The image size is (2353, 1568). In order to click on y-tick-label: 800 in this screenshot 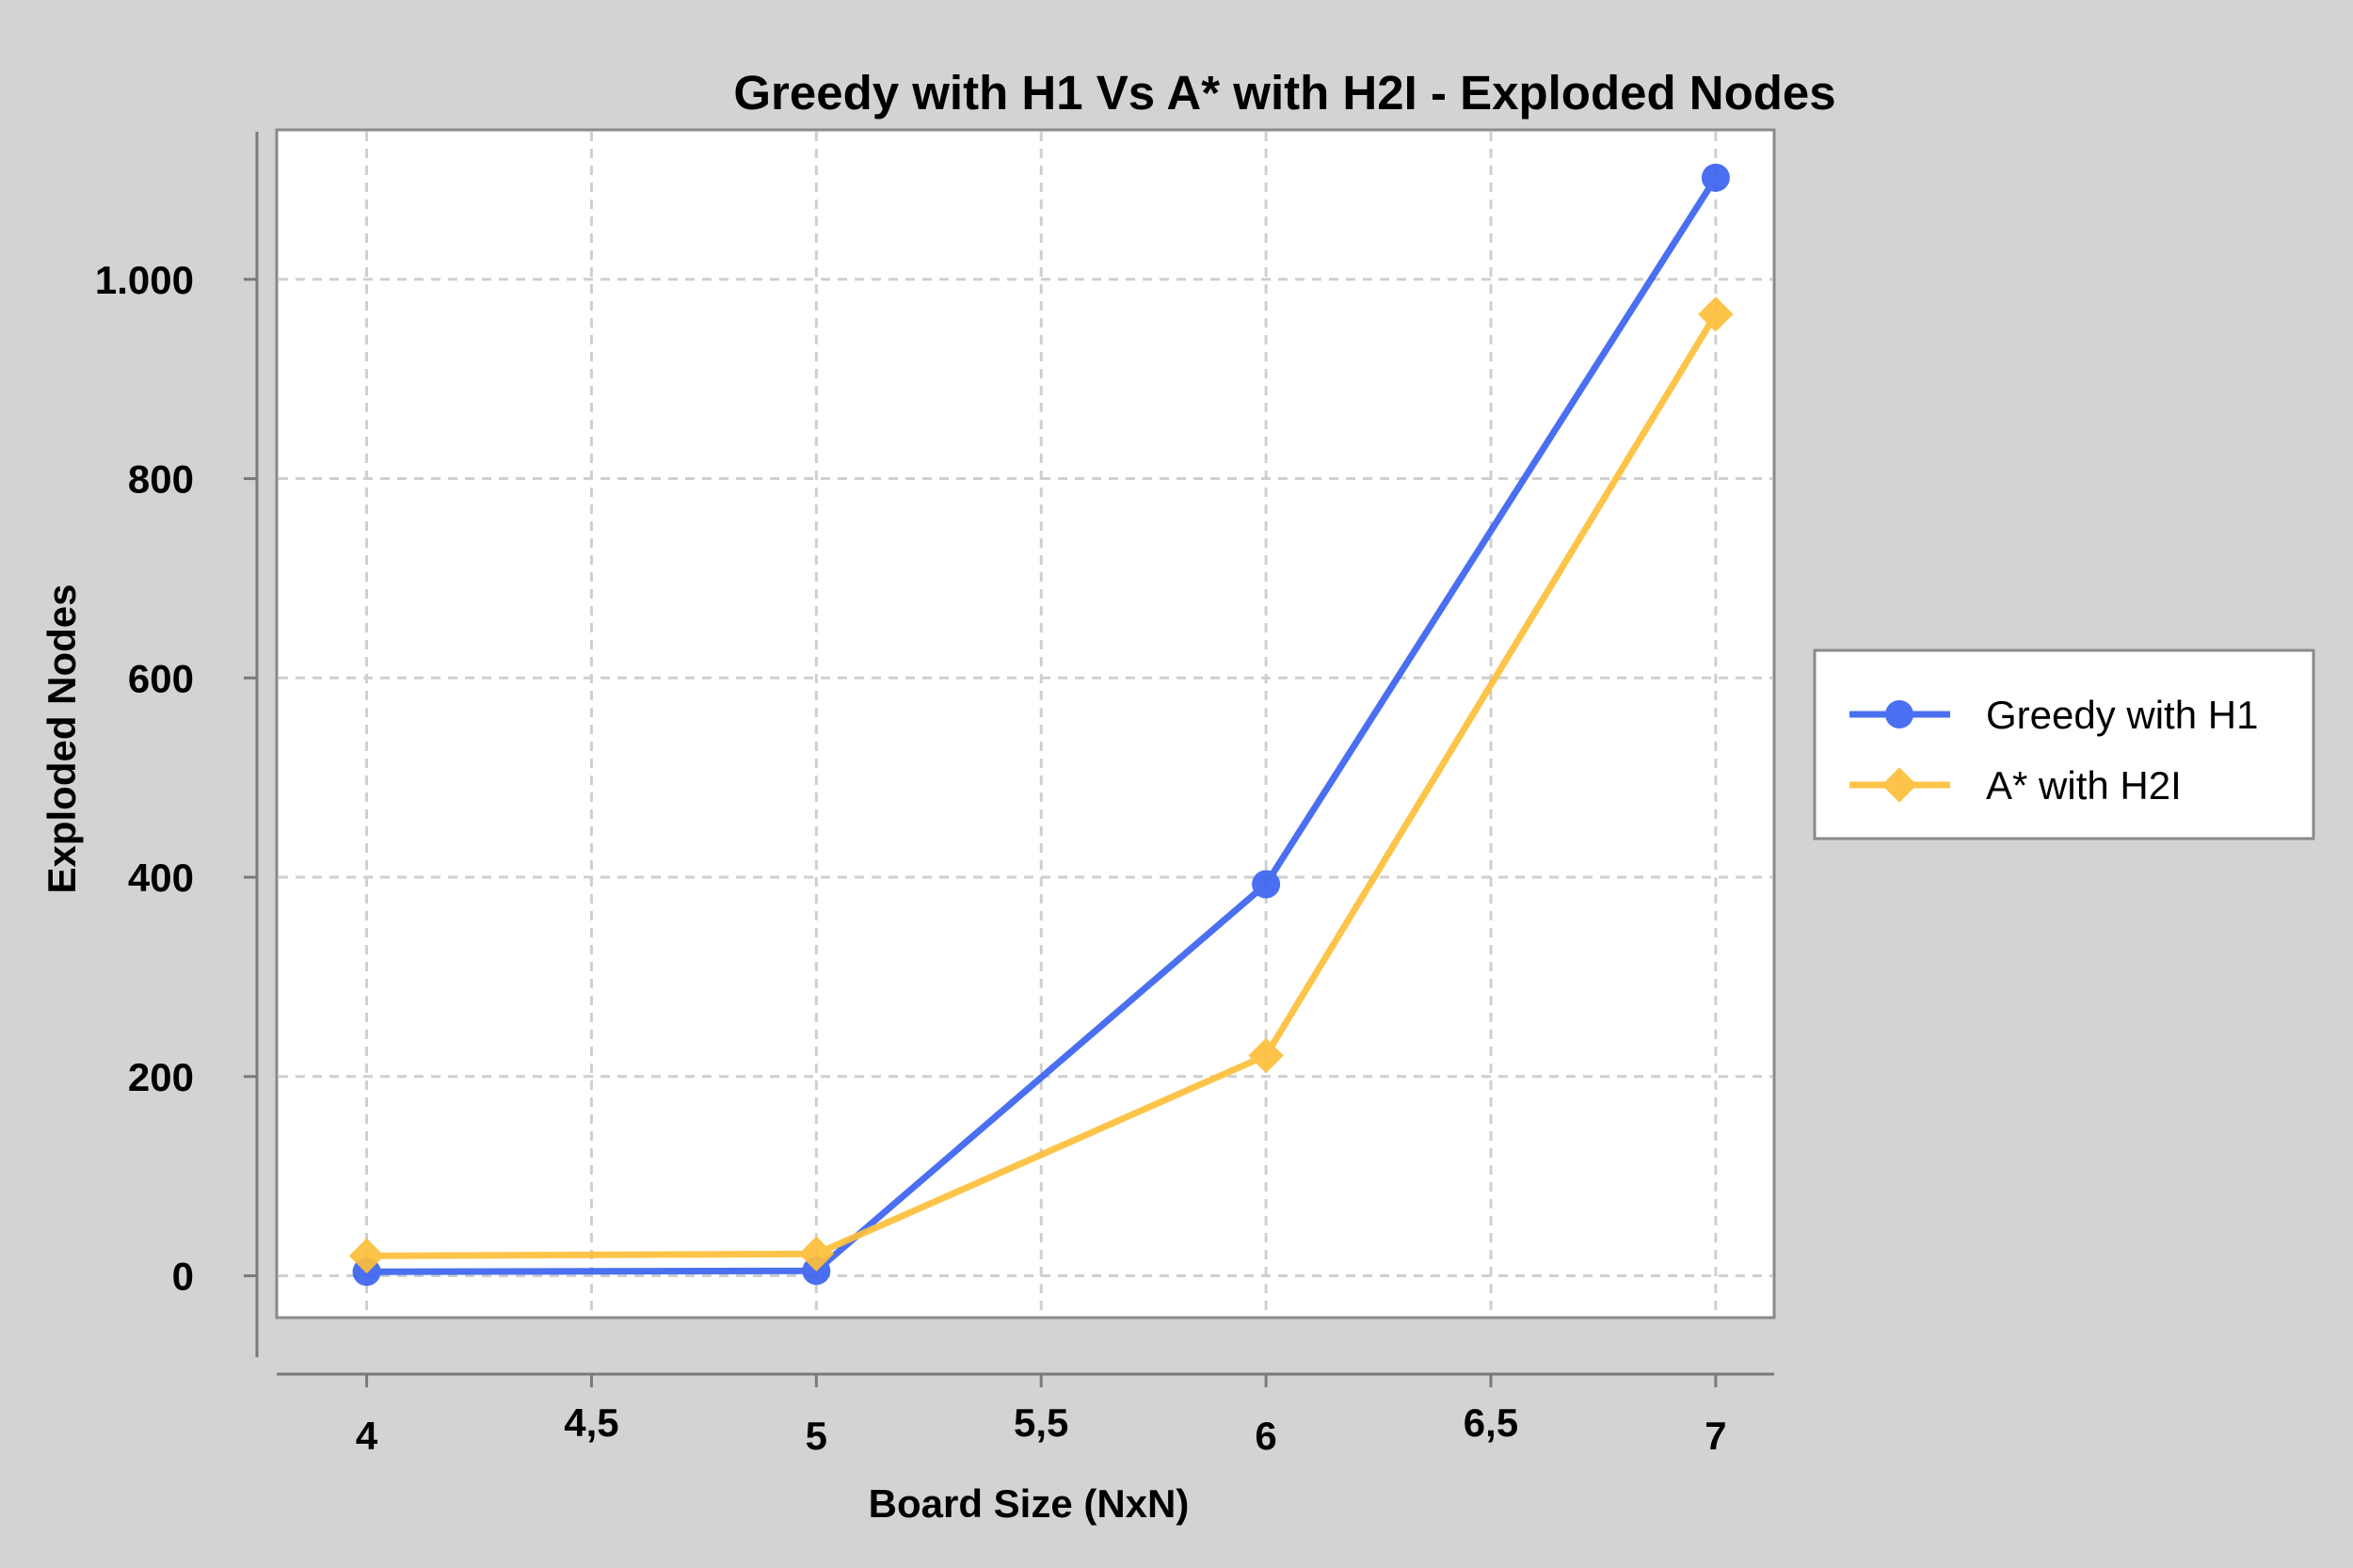, I will do `click(161, 479)`.